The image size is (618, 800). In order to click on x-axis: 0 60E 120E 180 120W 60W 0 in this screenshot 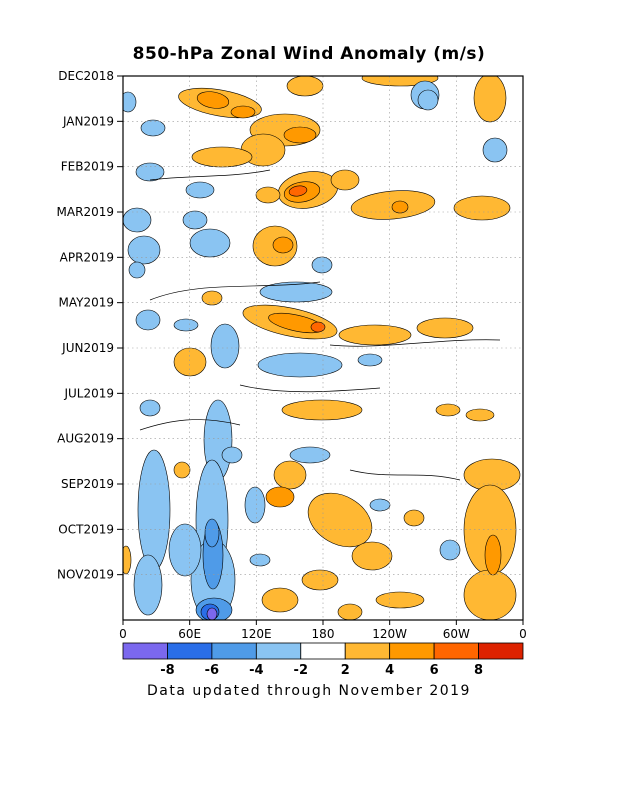, I will do `click(323, 630)`.